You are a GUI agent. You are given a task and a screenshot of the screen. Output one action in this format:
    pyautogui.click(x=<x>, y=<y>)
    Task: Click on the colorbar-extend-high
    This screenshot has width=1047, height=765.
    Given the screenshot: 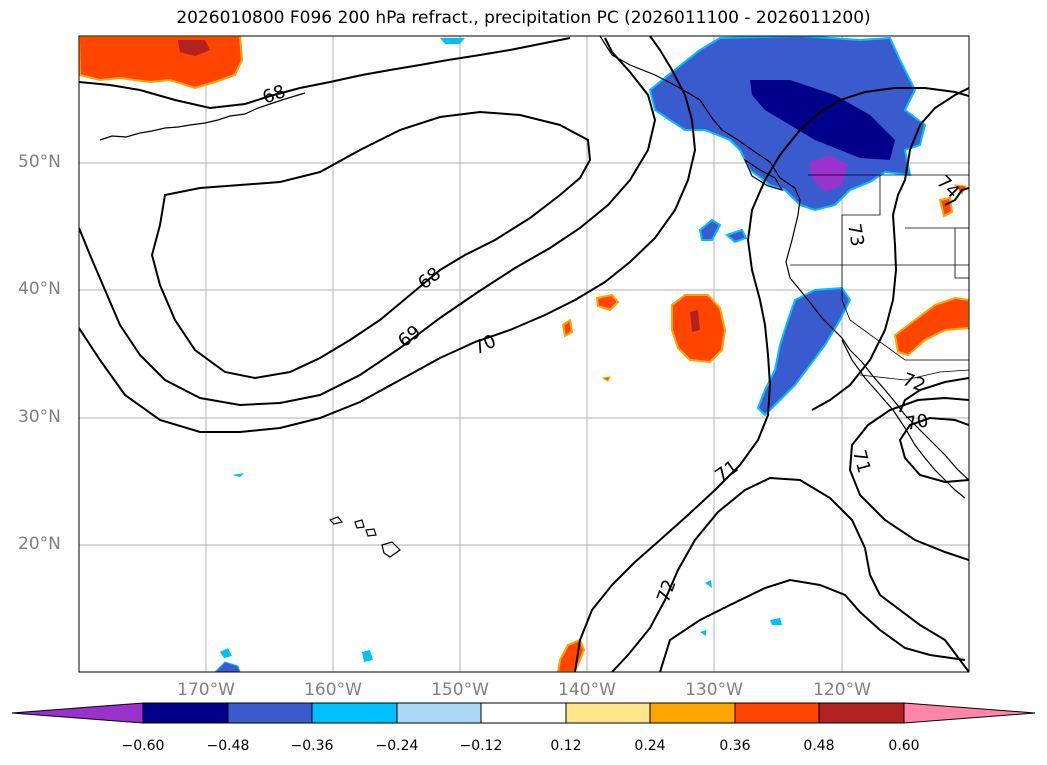 What is the action you would take?
    pyautogui.click(x=969, y=713)
    